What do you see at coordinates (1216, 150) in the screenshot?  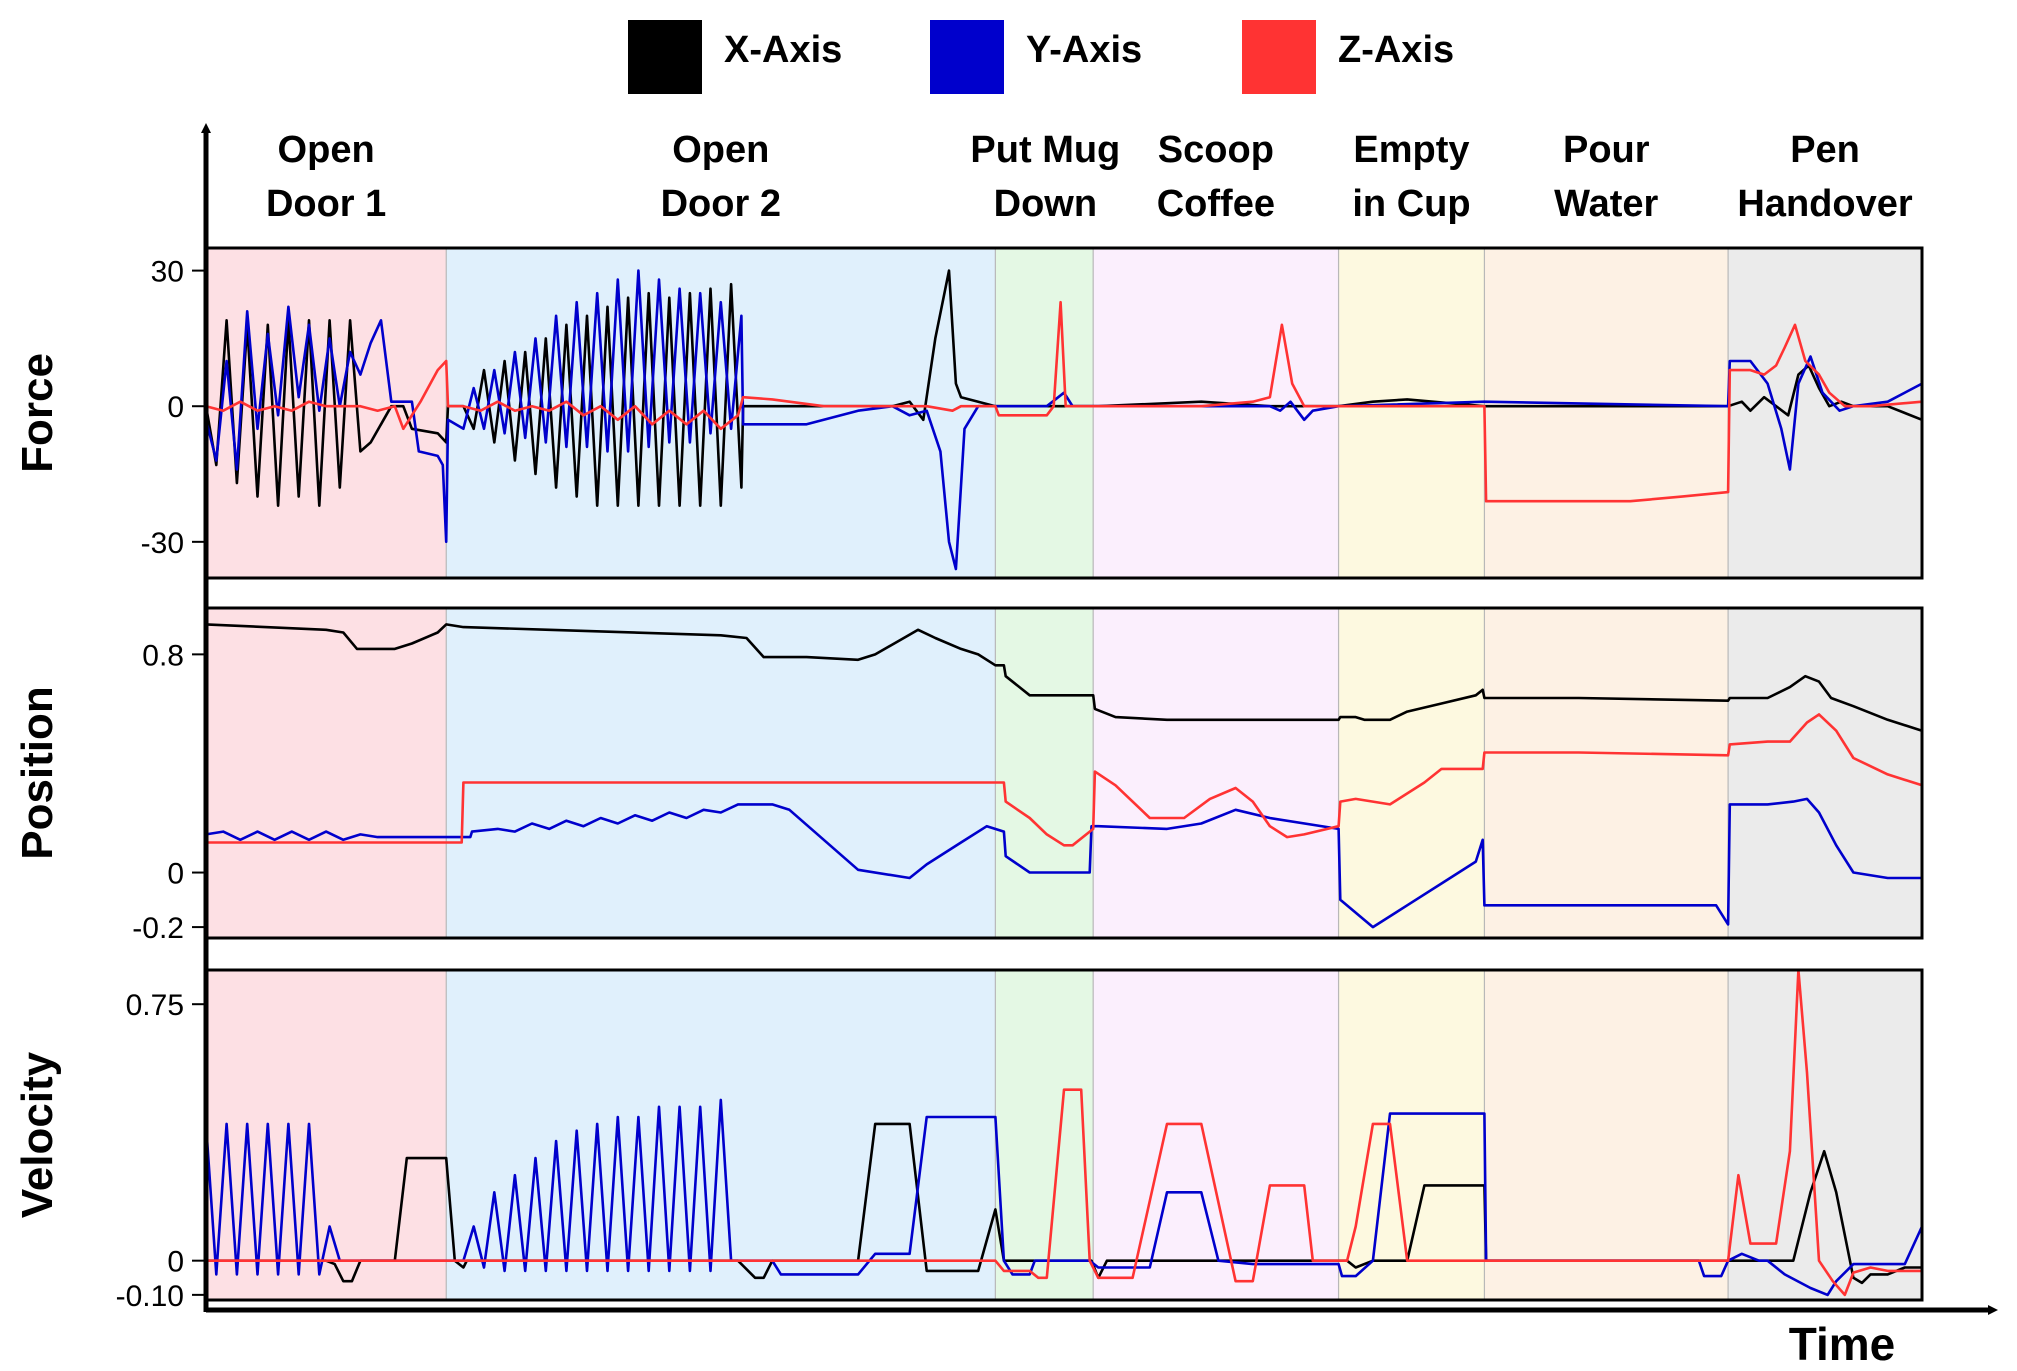 I see `phase-label: Scoop` at bounding box center [1216, 150].